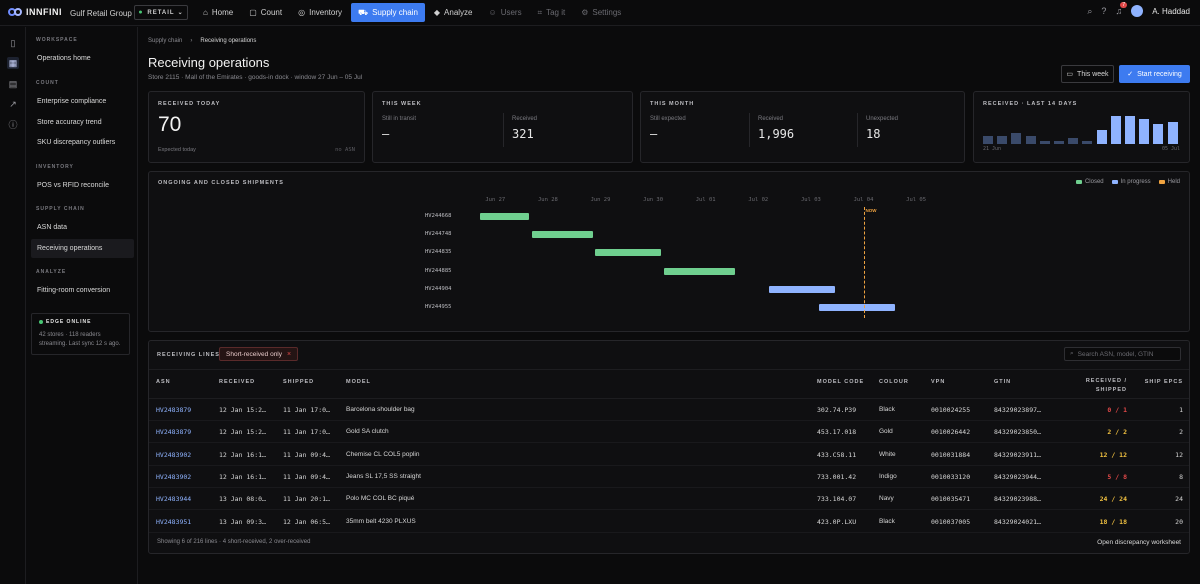 Image resolution: width=1200 pixels, height=584 pixels. I want to click on logo: INNFINI, so click(35, 12).